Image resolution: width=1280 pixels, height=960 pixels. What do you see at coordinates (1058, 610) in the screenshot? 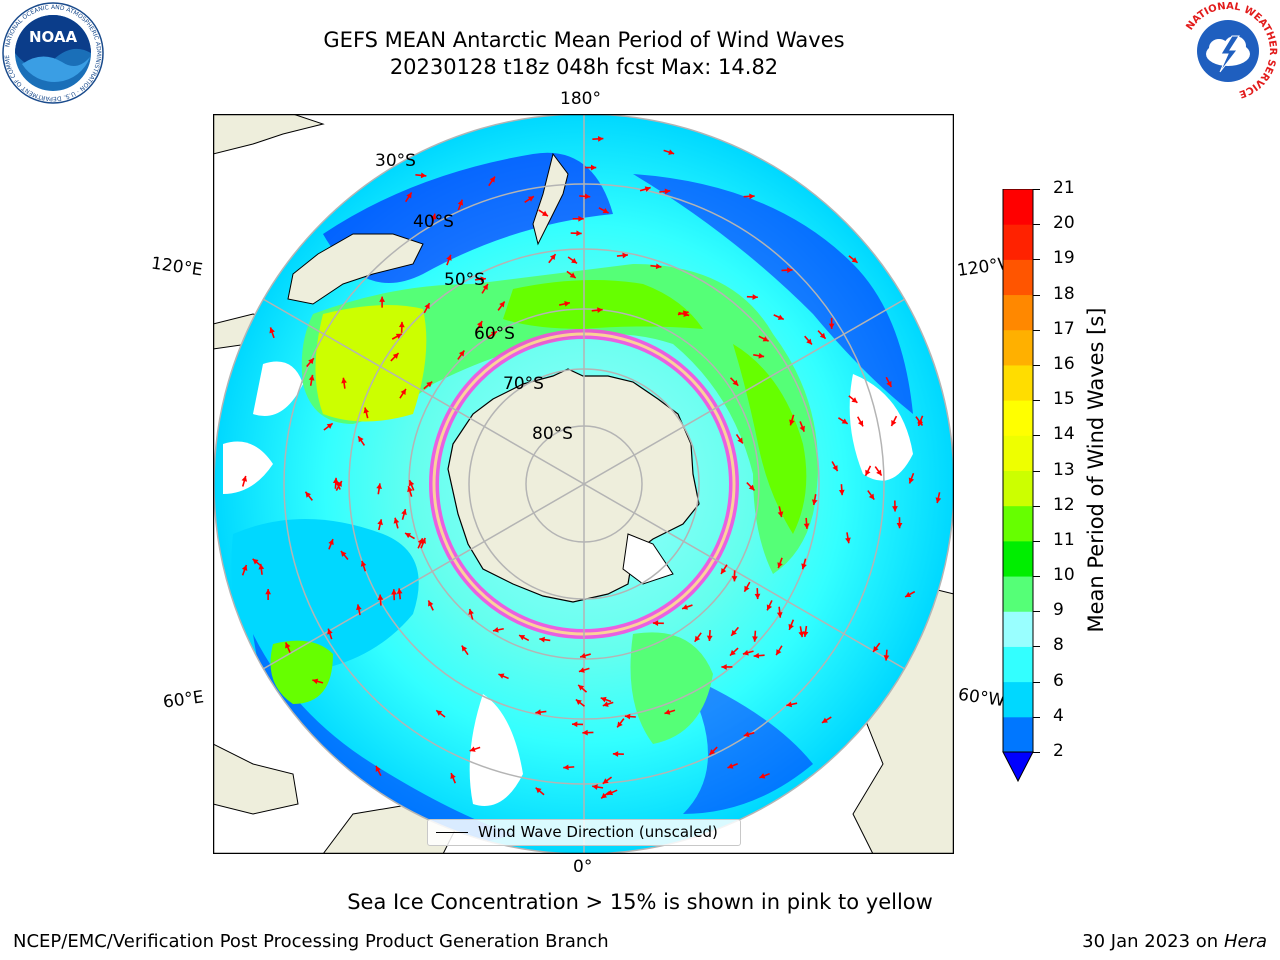
I see `colorbar-tick-label: 9` at bounding box center [1058, 610].